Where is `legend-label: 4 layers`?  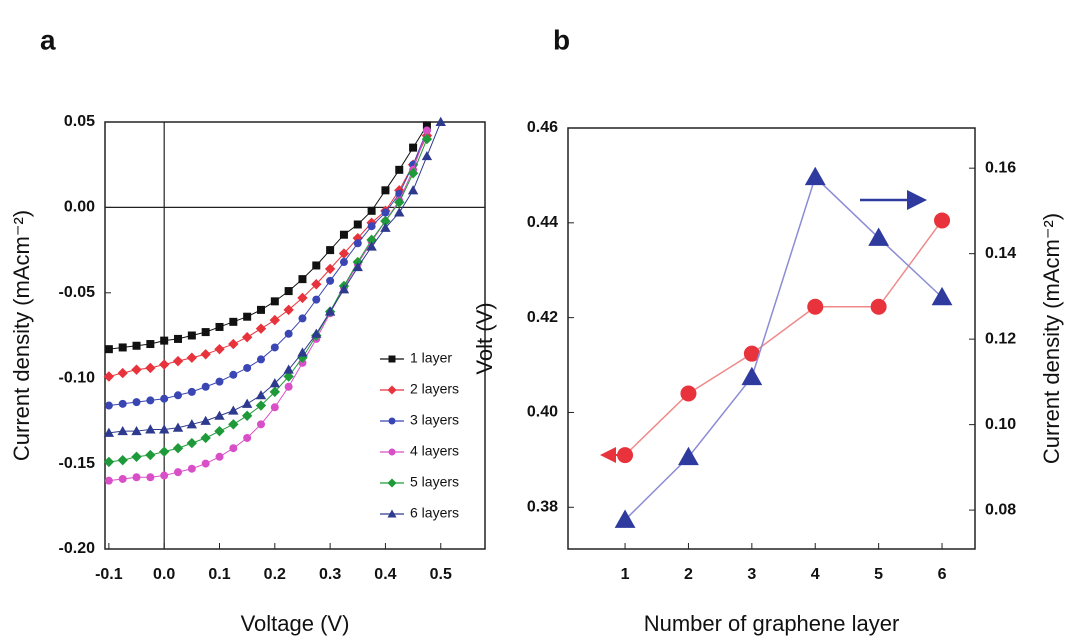 legend-label: 4 layers is located at coordinates (434, 451).